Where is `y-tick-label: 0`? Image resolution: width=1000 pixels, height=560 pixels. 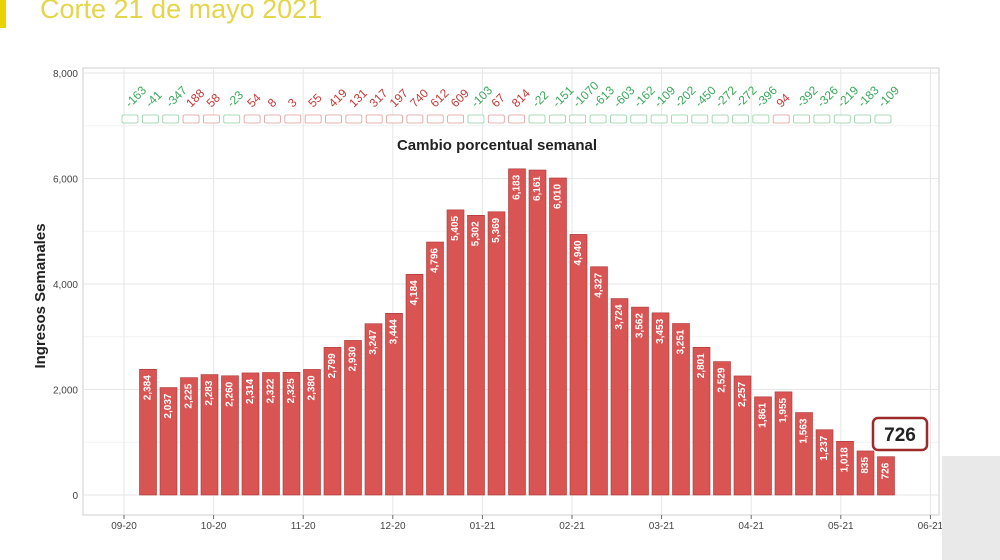
y-tick-label: 0 is located at coordinates (75, 496).